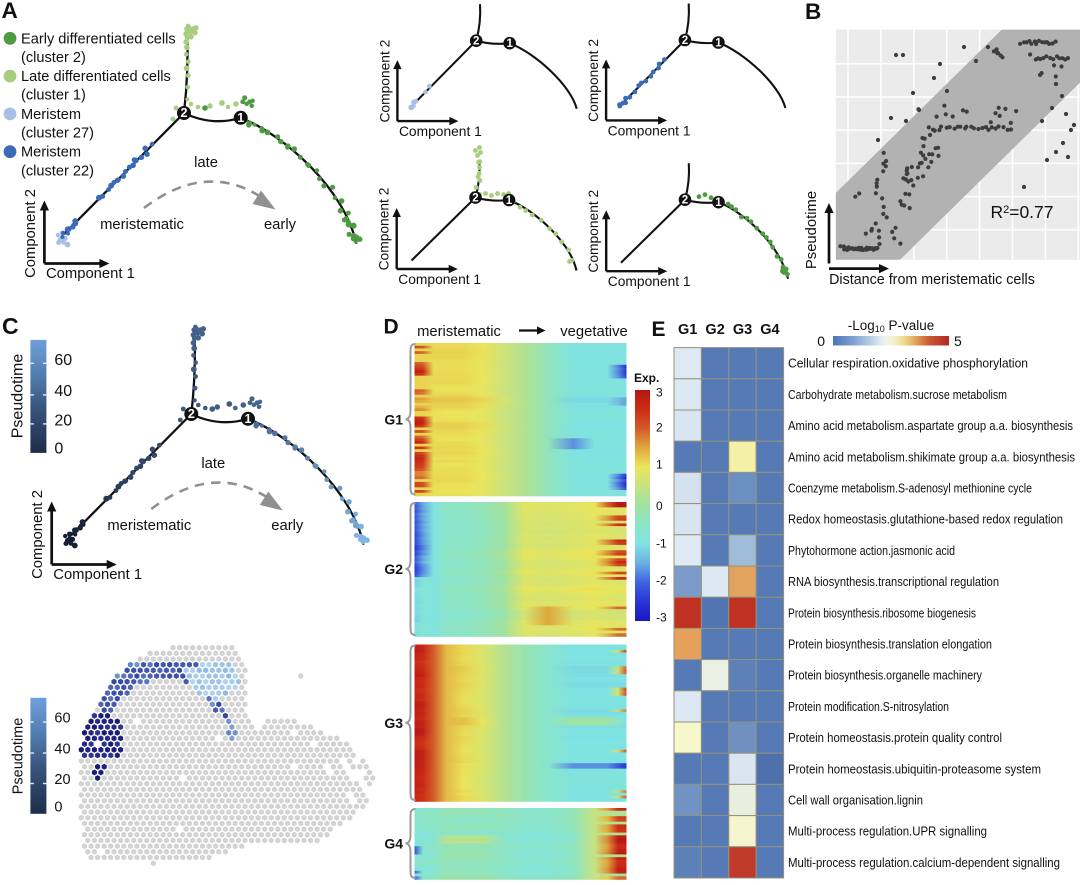 This screenshot has height=885, width=1080. Describe the element at coordinates (57, 134) in the screenshot. I see `svg-text: (cluster 27)` at that location.